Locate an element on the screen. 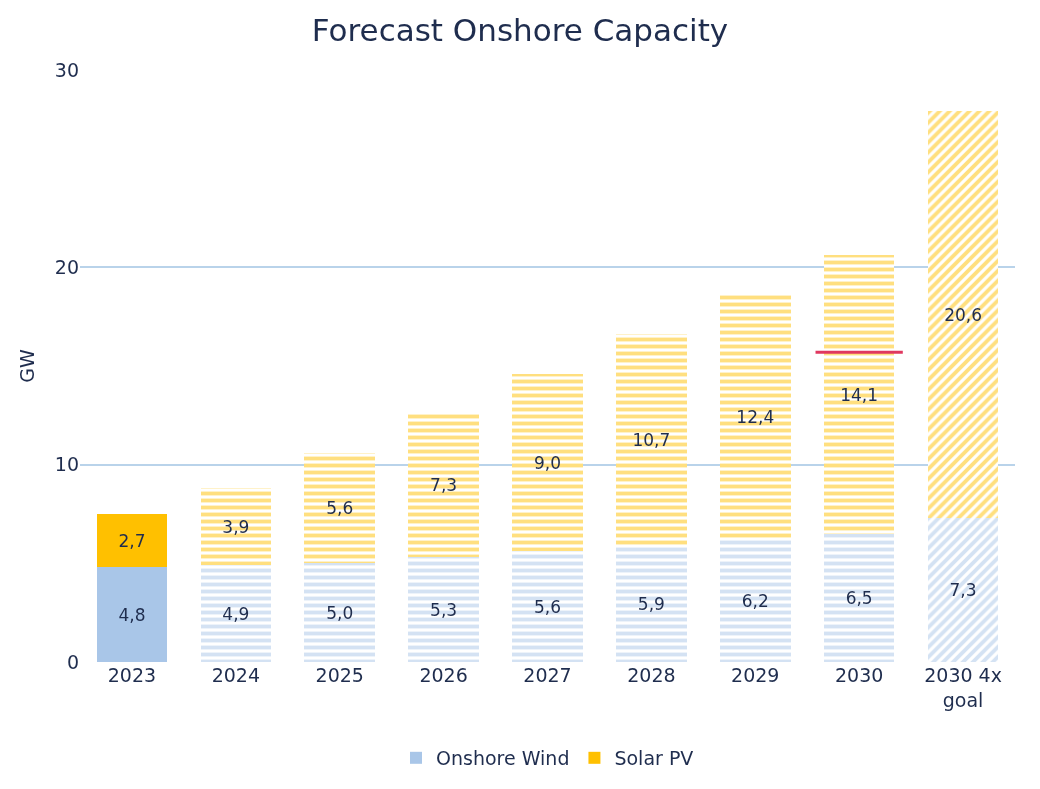 This screenshot has height=789, width=1040. chart-title: Forecast Onshore Capacity is located at coordinates (520, 30).